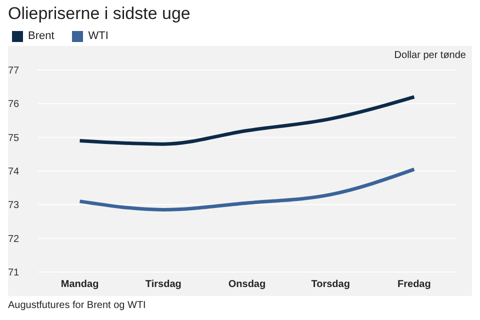 The height and width of the screenshot is (320, 480). I want to click on legend-label: Brent, so click(40, 36).